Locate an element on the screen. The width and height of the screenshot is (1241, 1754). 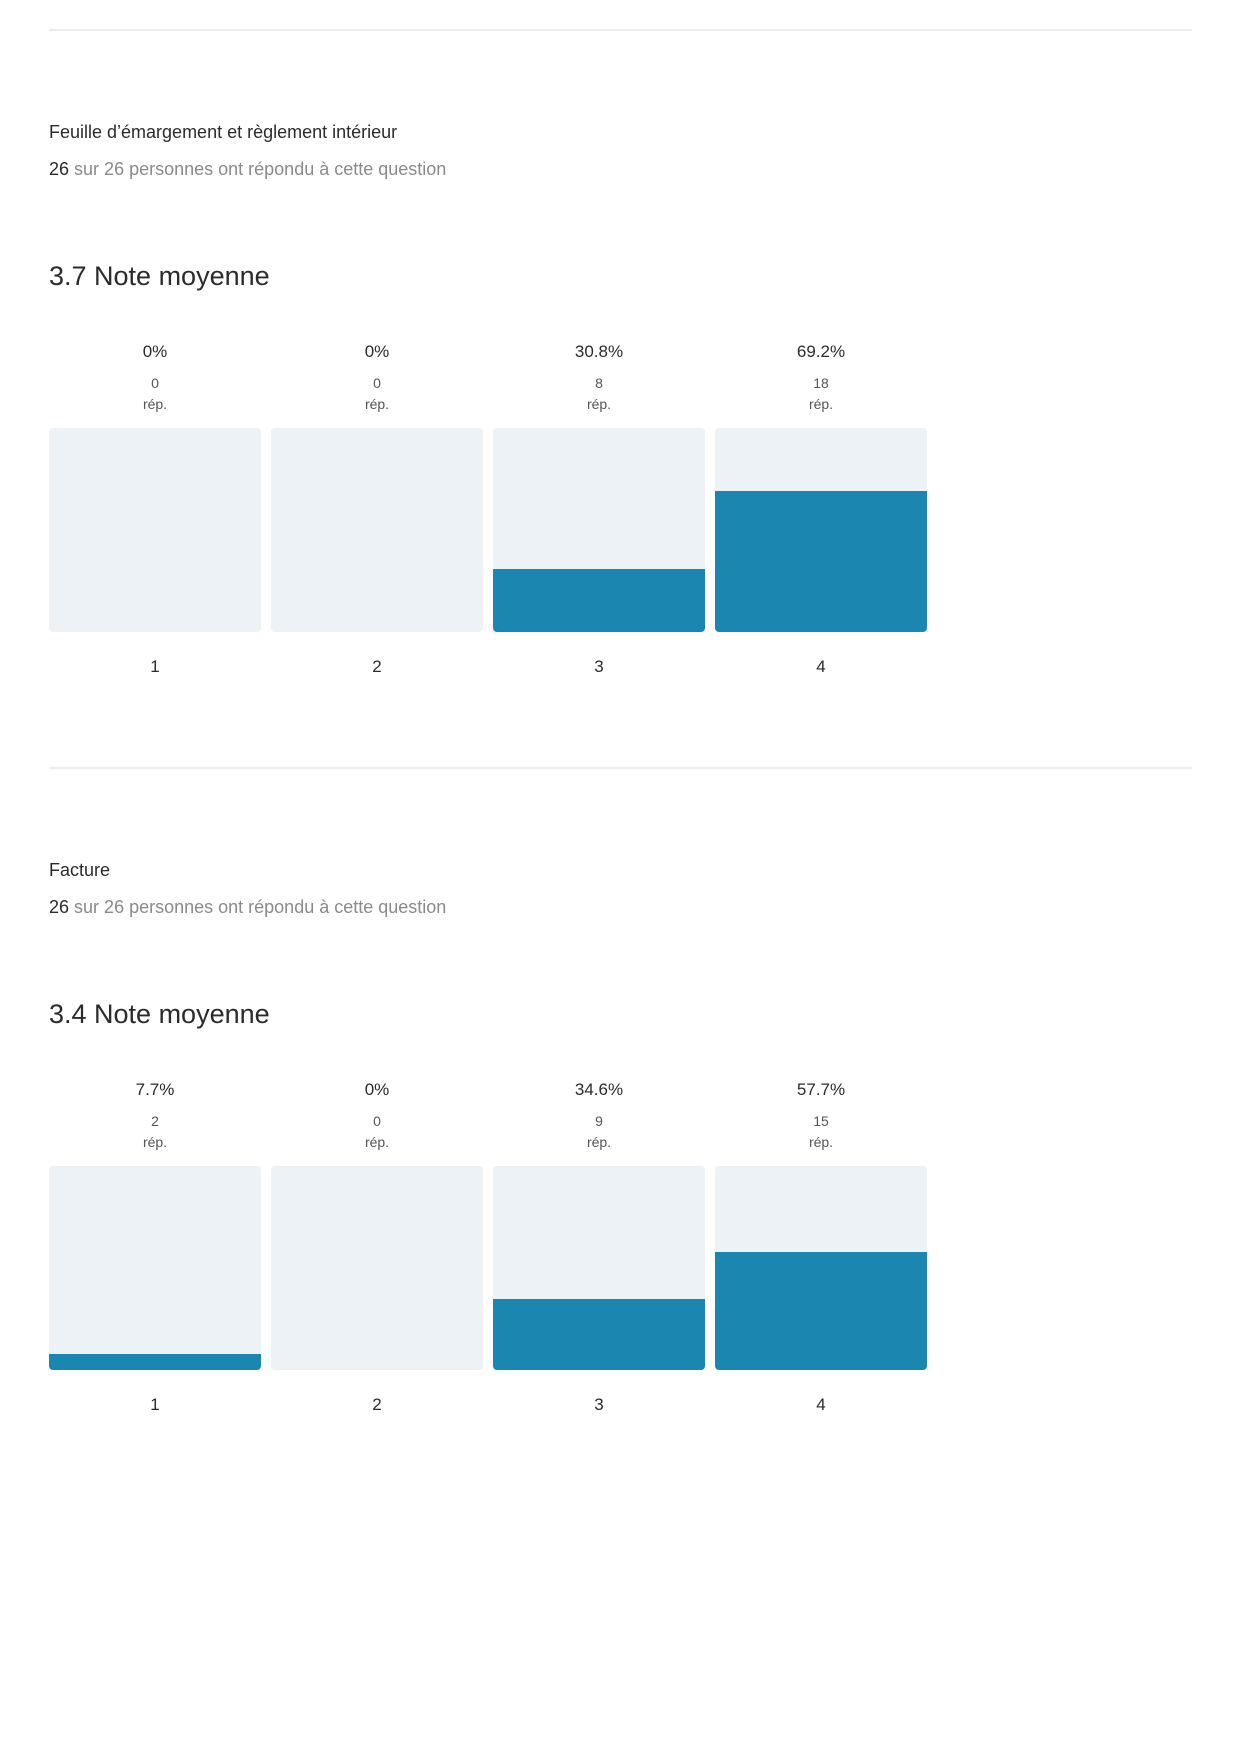
average-rating: 3.4 Note moyenne is located at coordinates (159, 1014).